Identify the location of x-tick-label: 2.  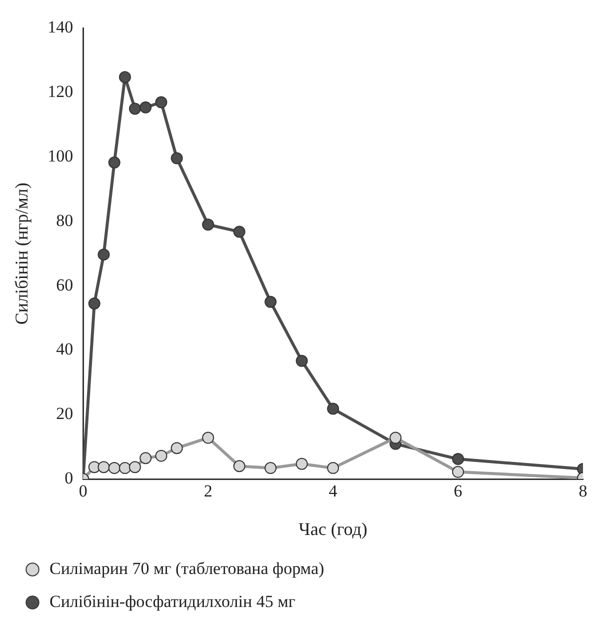
(208, 491).